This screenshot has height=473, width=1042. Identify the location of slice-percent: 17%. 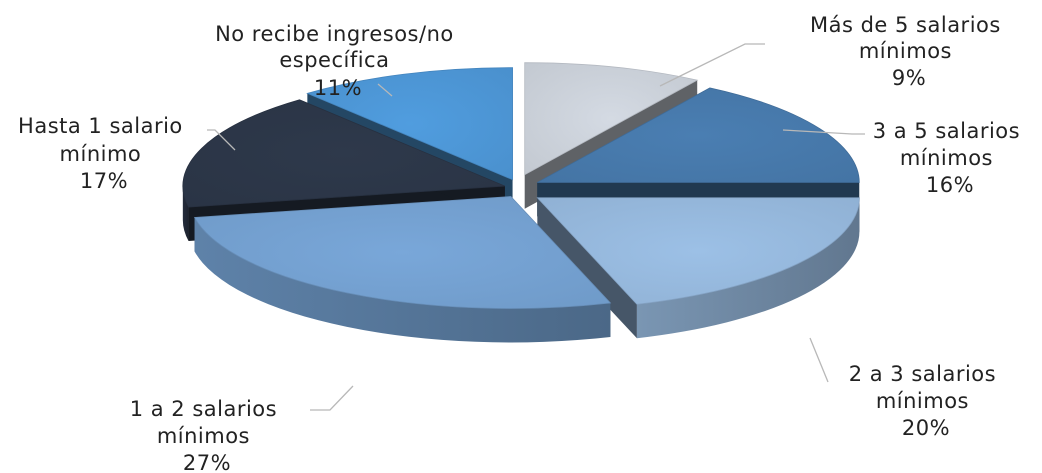
(104, 181).